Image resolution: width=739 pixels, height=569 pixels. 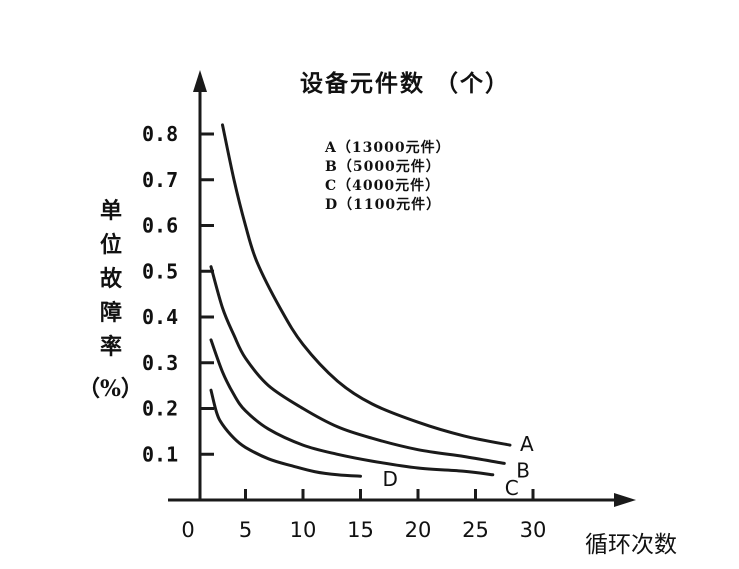 I want to click on x-axis-arrow, so click(x=625, y=500).